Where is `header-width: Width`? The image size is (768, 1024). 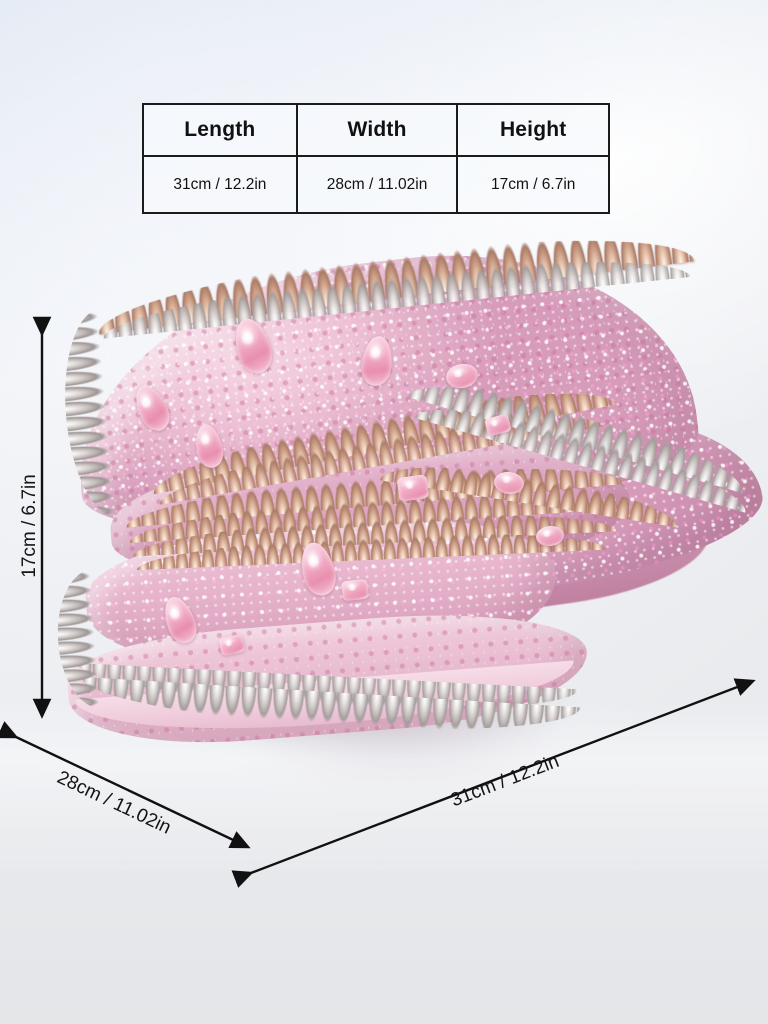 header-width: Width is located at coordinates (377, 130).